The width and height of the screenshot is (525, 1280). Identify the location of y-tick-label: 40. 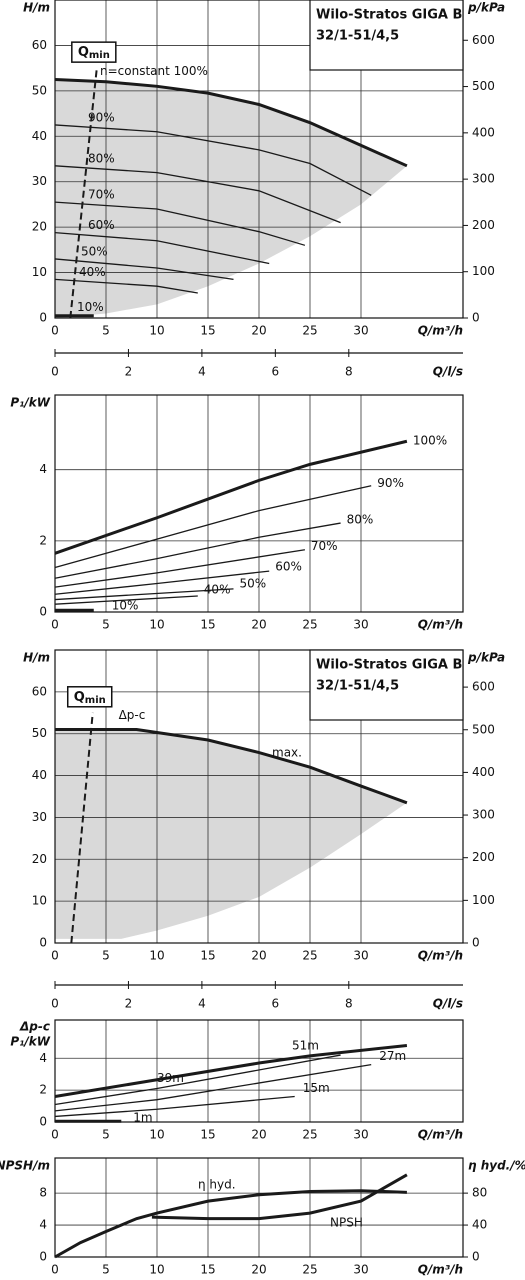
(39, 775).